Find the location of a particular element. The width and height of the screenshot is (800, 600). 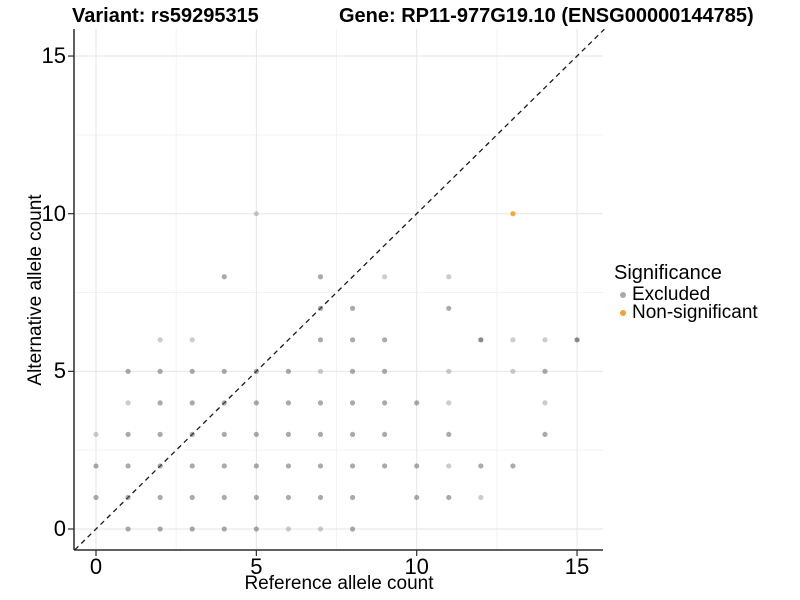

legend-item-label: Non-significant is located at coordinates (695, 312).